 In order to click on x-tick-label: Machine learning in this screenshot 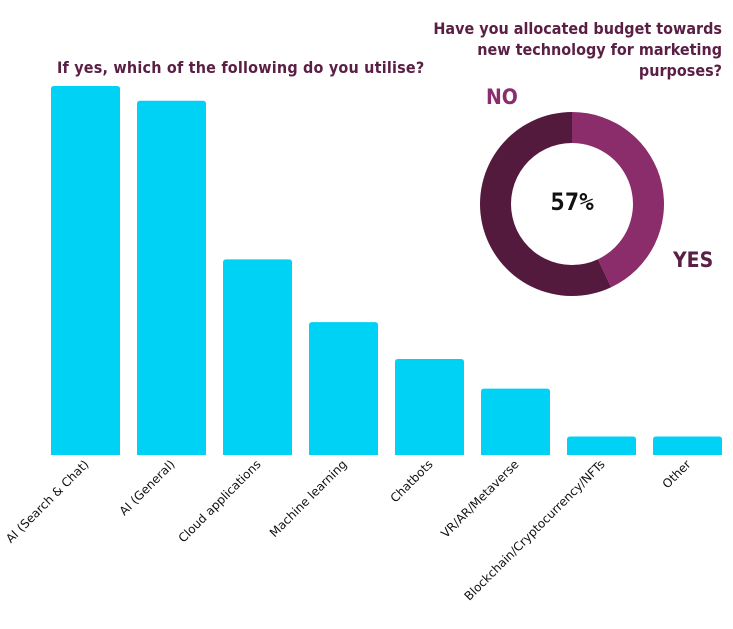, I will do `click(308, 498)`.